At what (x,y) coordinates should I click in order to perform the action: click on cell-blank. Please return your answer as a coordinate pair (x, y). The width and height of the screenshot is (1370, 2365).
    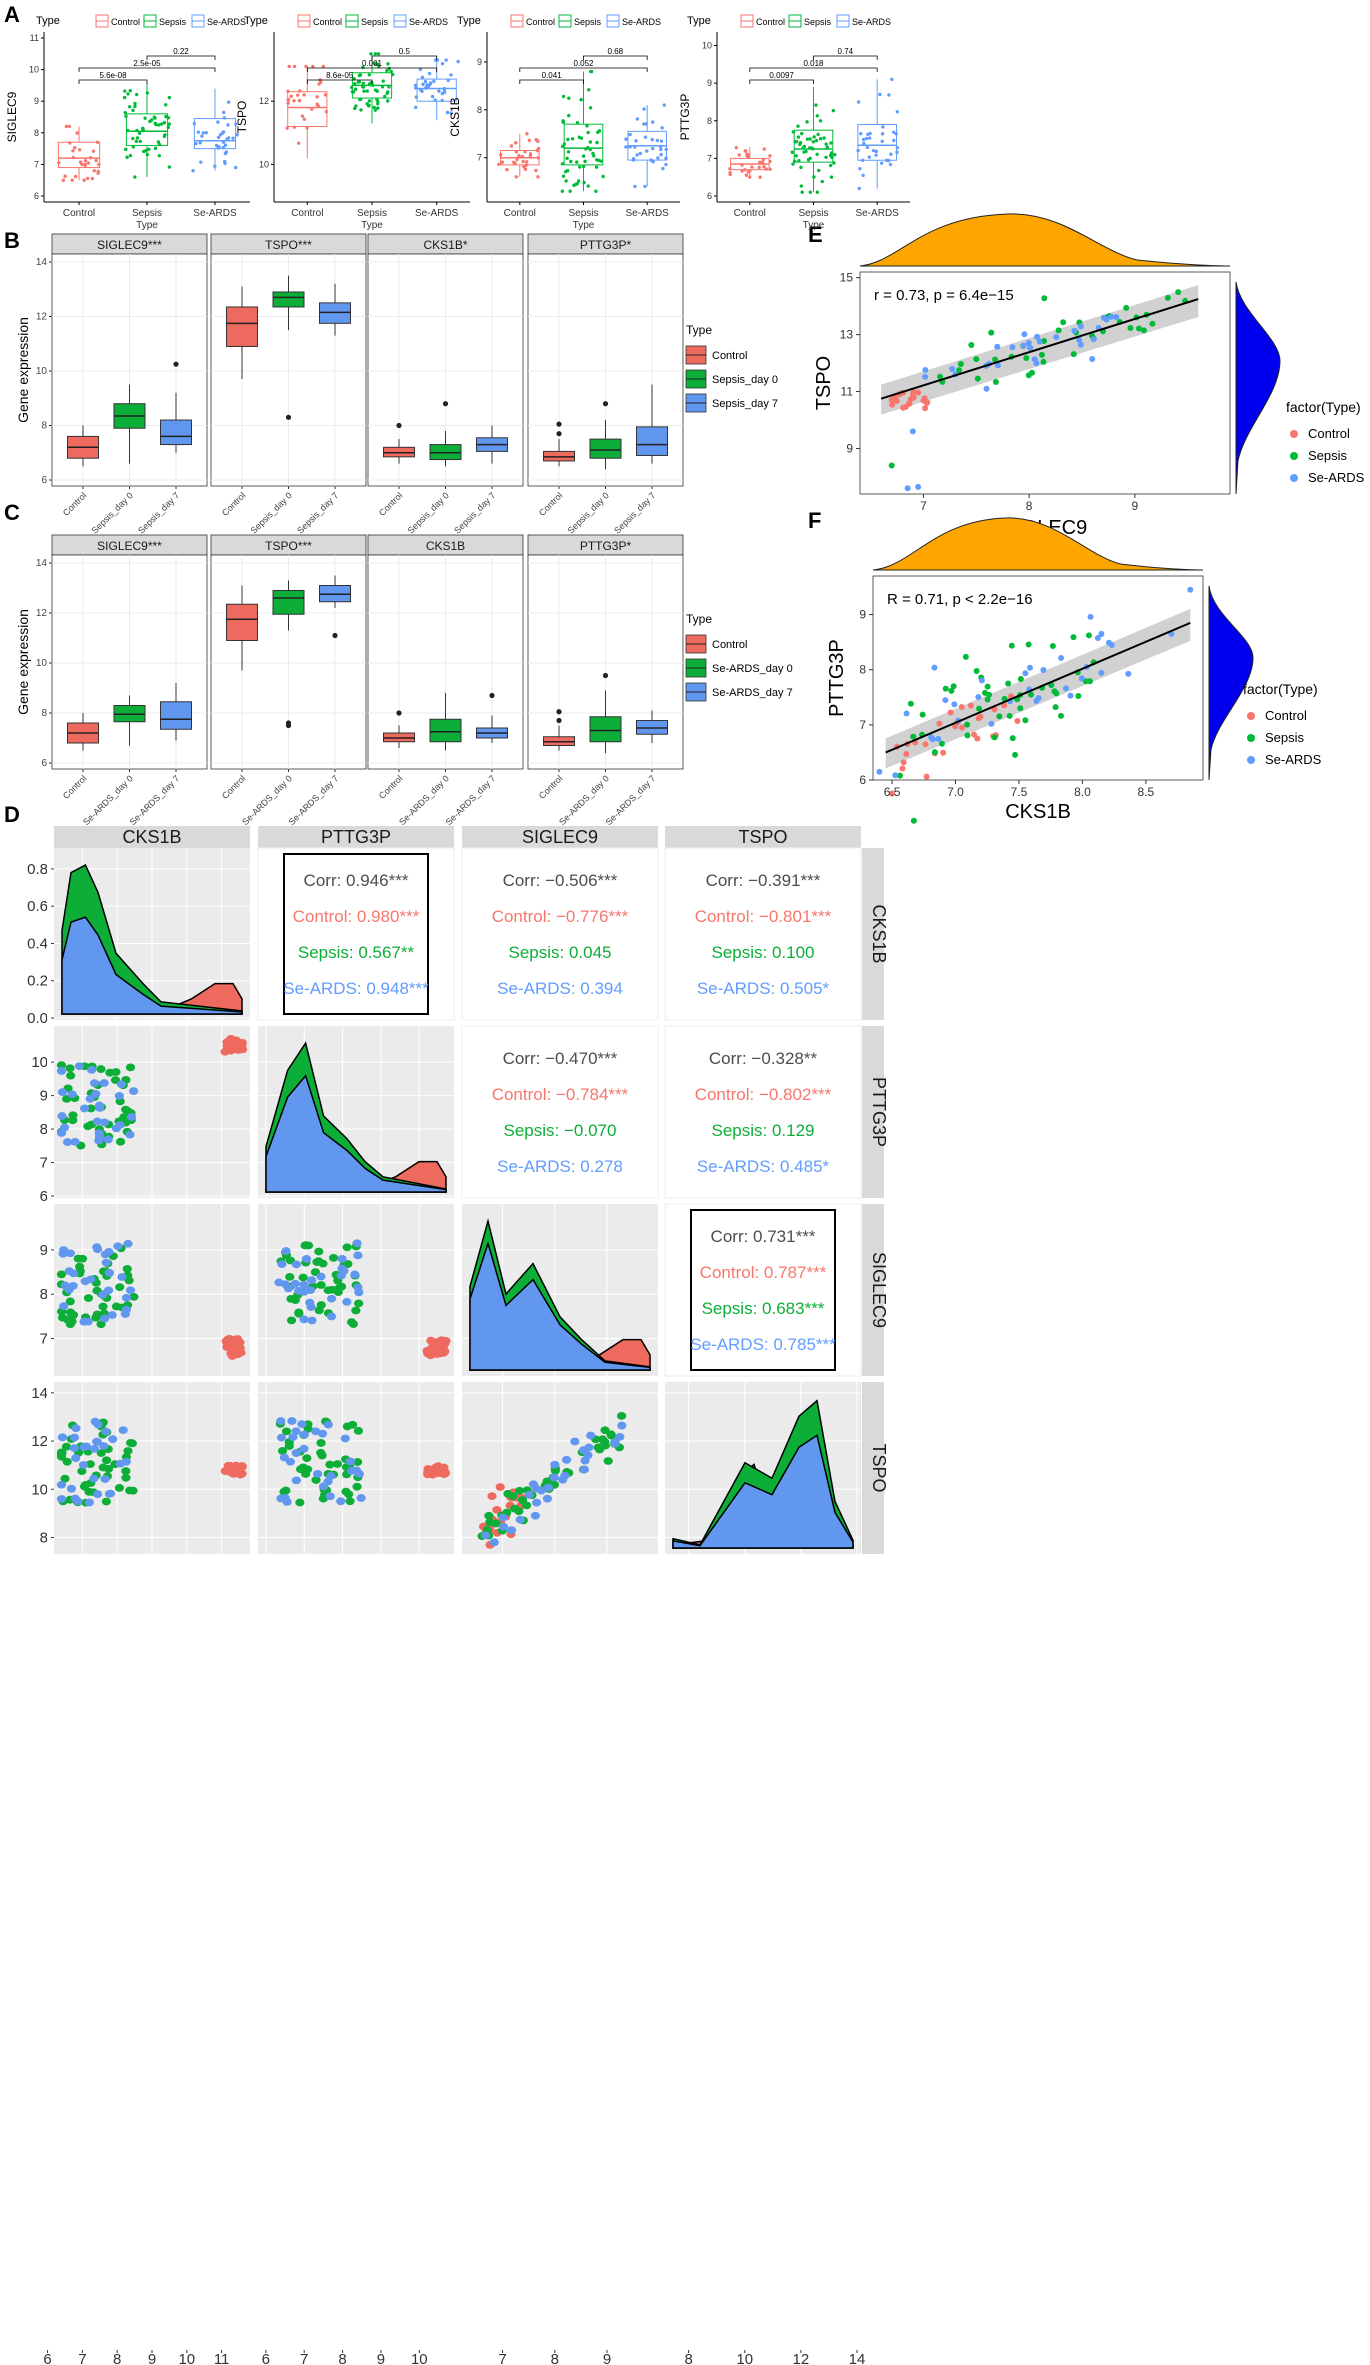
    Looking at the image, I should click on (763, 1290).